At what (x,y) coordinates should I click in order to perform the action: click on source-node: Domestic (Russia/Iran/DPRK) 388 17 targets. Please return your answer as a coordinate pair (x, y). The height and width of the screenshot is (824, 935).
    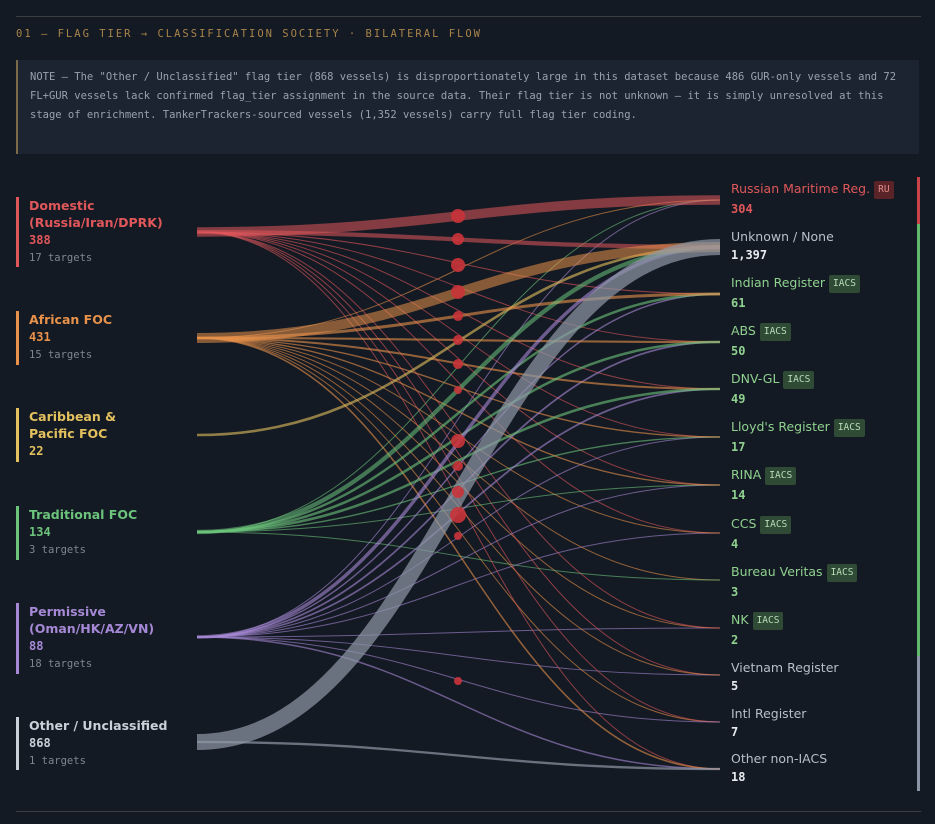
    Looking at the image, I should click on (89, 232).